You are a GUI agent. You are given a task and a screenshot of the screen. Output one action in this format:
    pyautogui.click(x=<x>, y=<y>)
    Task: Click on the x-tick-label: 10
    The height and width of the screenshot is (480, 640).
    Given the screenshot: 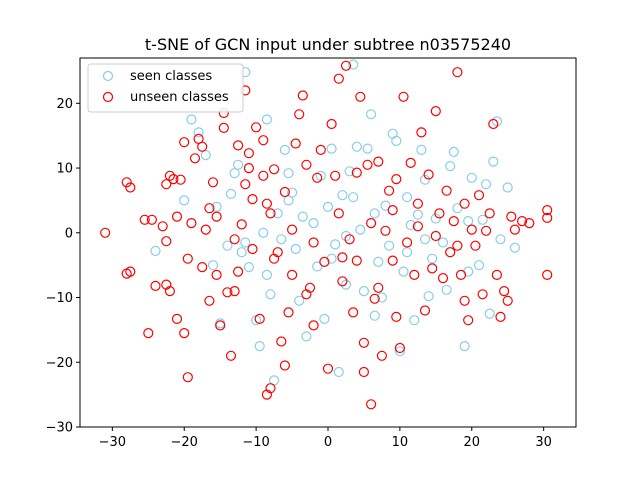 What is the action you would take?
    pyautogui.click(x=400, y=442)
    